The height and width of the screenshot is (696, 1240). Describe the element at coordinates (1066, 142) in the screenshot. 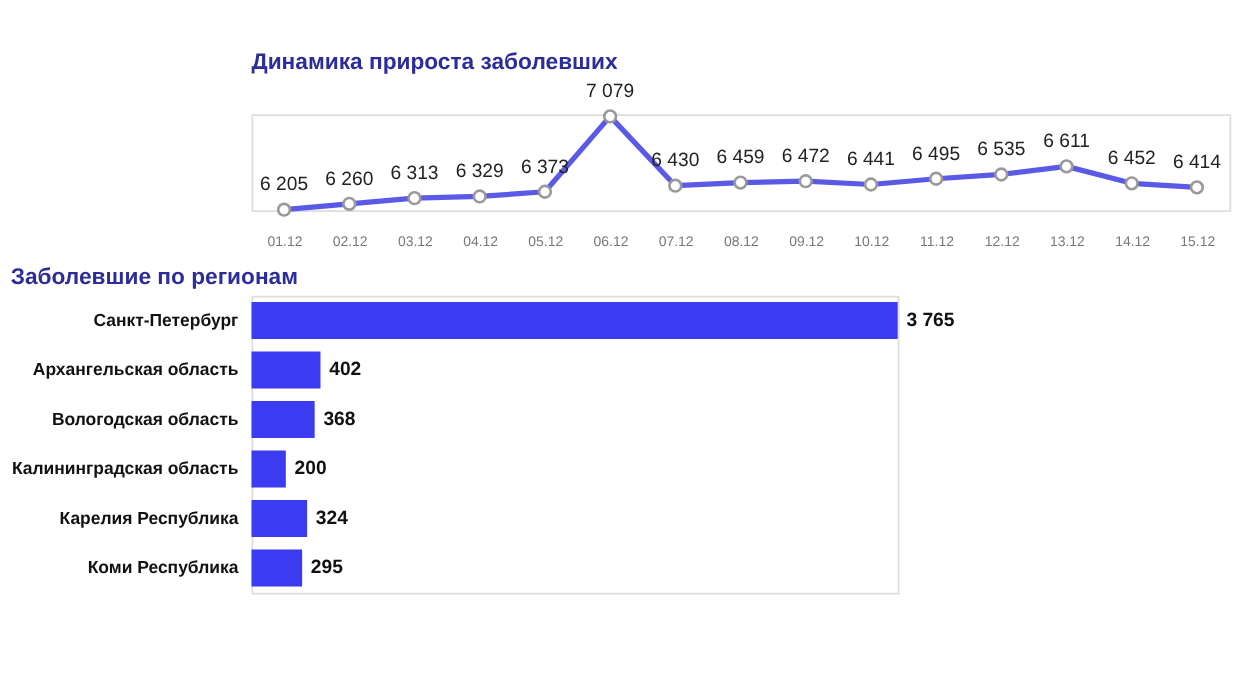

I see `data-label: 6 611` at that location.